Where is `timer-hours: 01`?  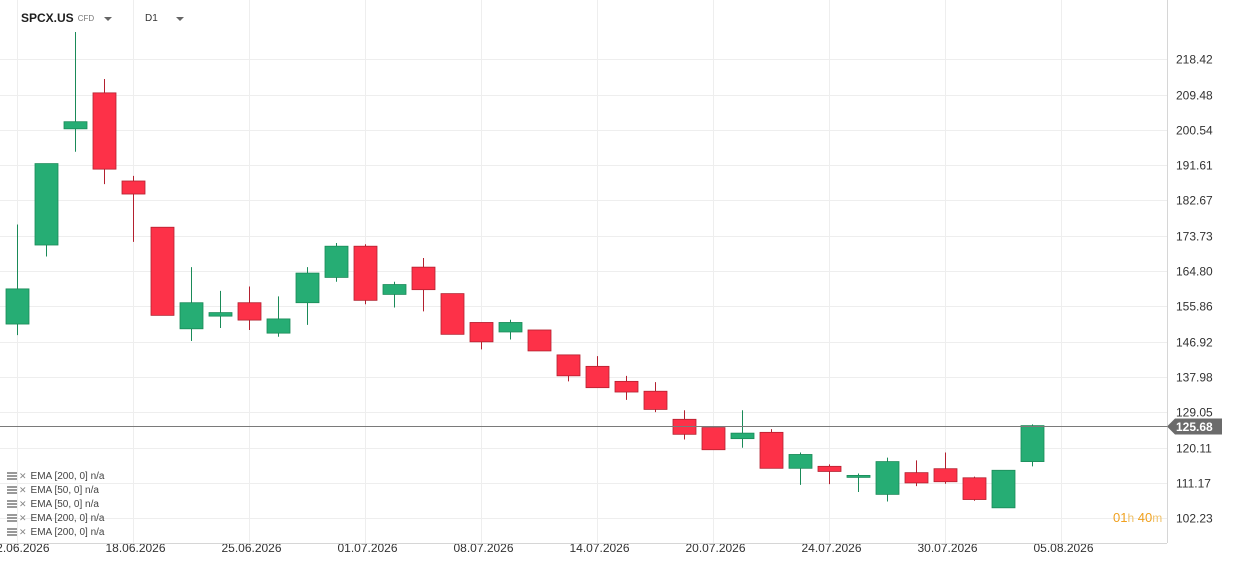
timer-hours: 01 is located at coordinates (1120, 517).